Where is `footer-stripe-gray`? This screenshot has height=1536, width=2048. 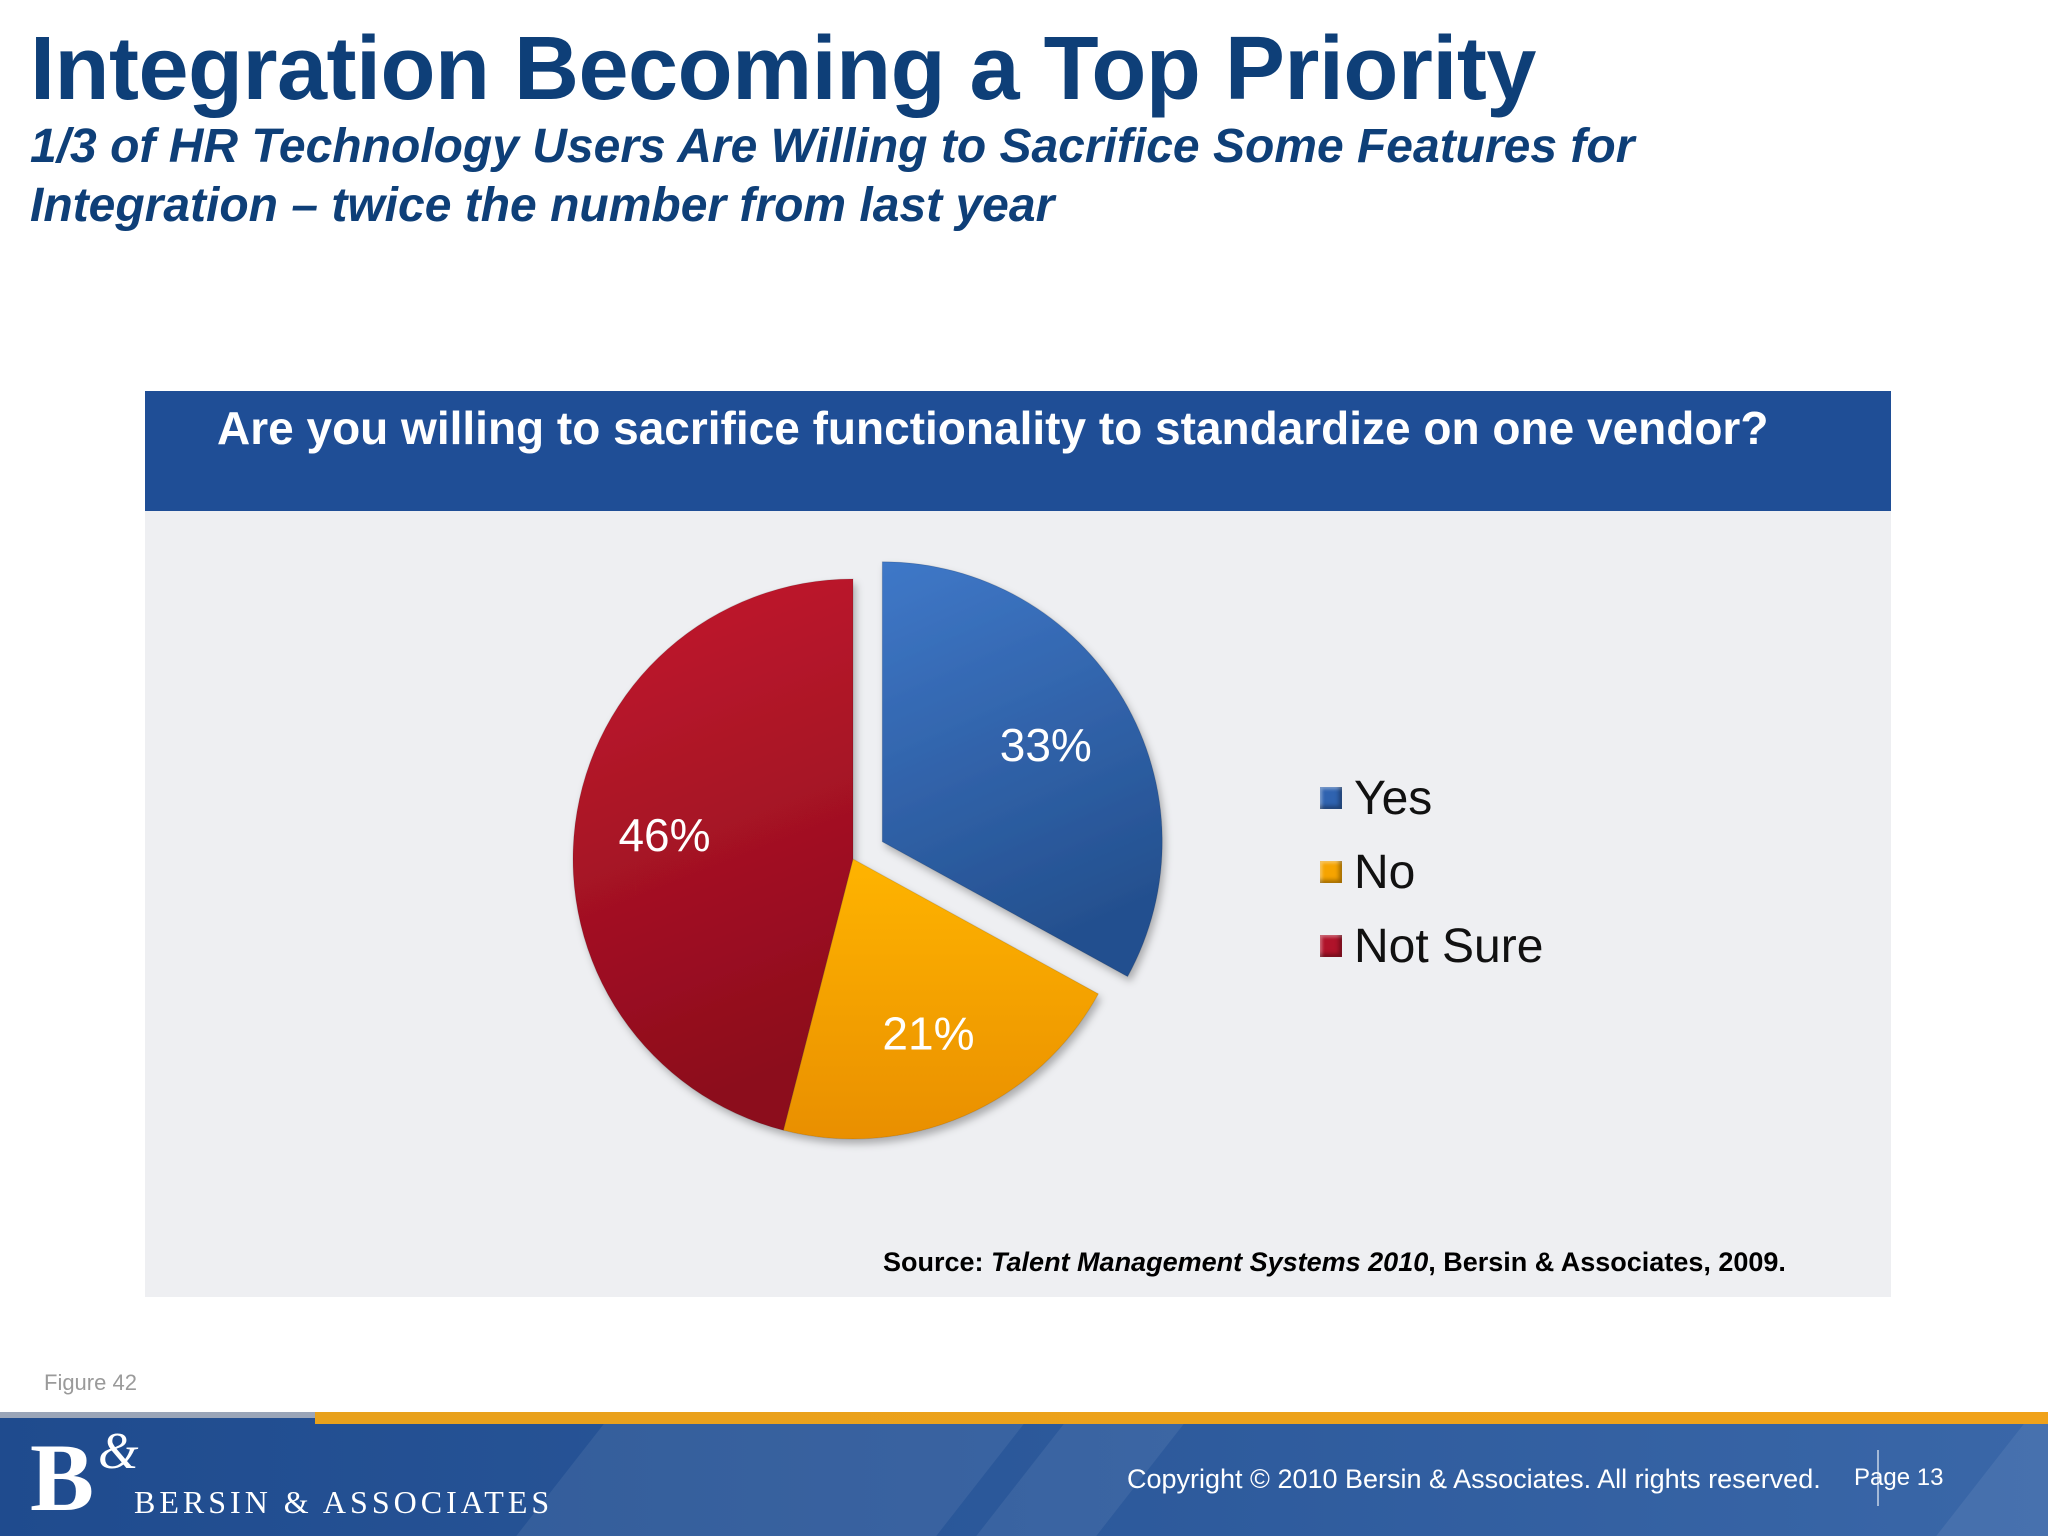
footer-stripe-gray is located at coordinates (157, 1415).